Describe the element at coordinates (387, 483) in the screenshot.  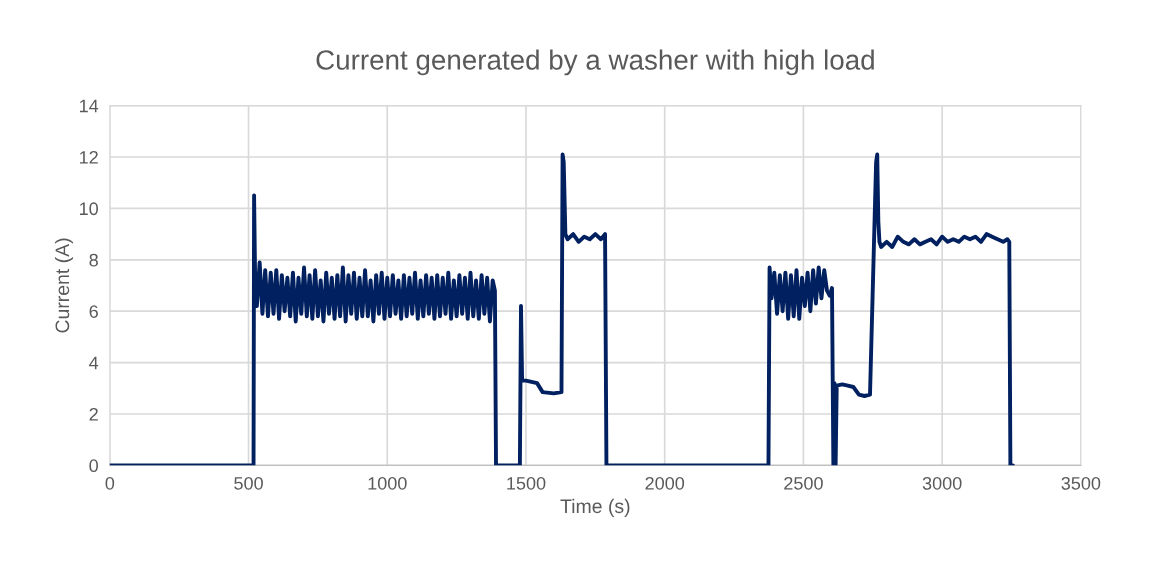
I see `x-tick-label: 1000` at that location.